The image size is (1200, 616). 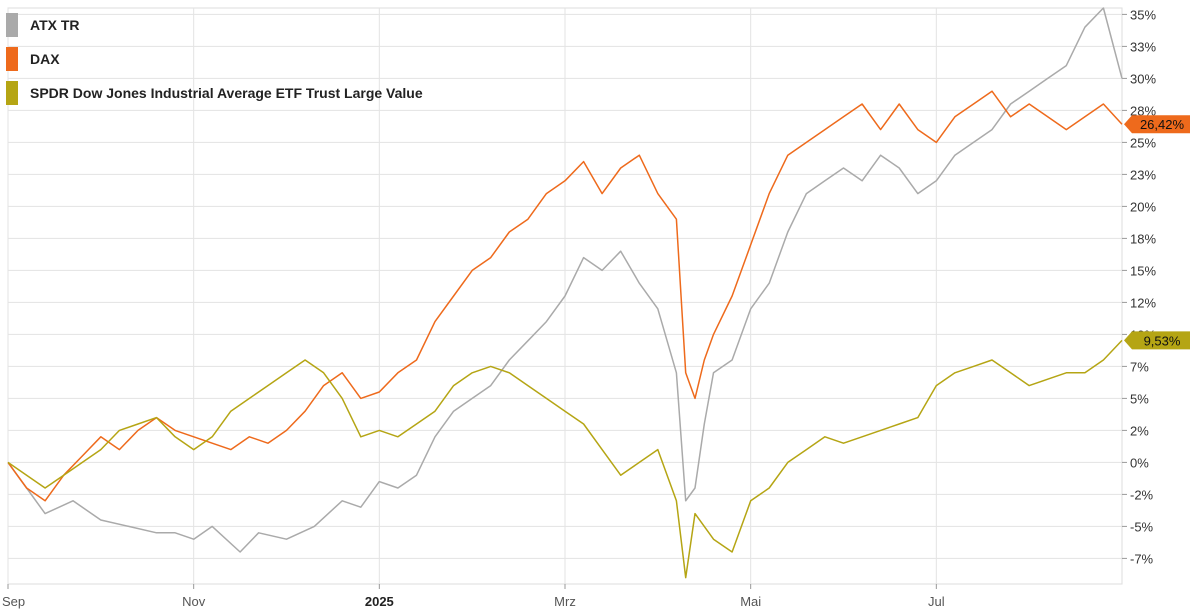 I want to click on y-tick-label: 30%, so click(x=1143, y=78).